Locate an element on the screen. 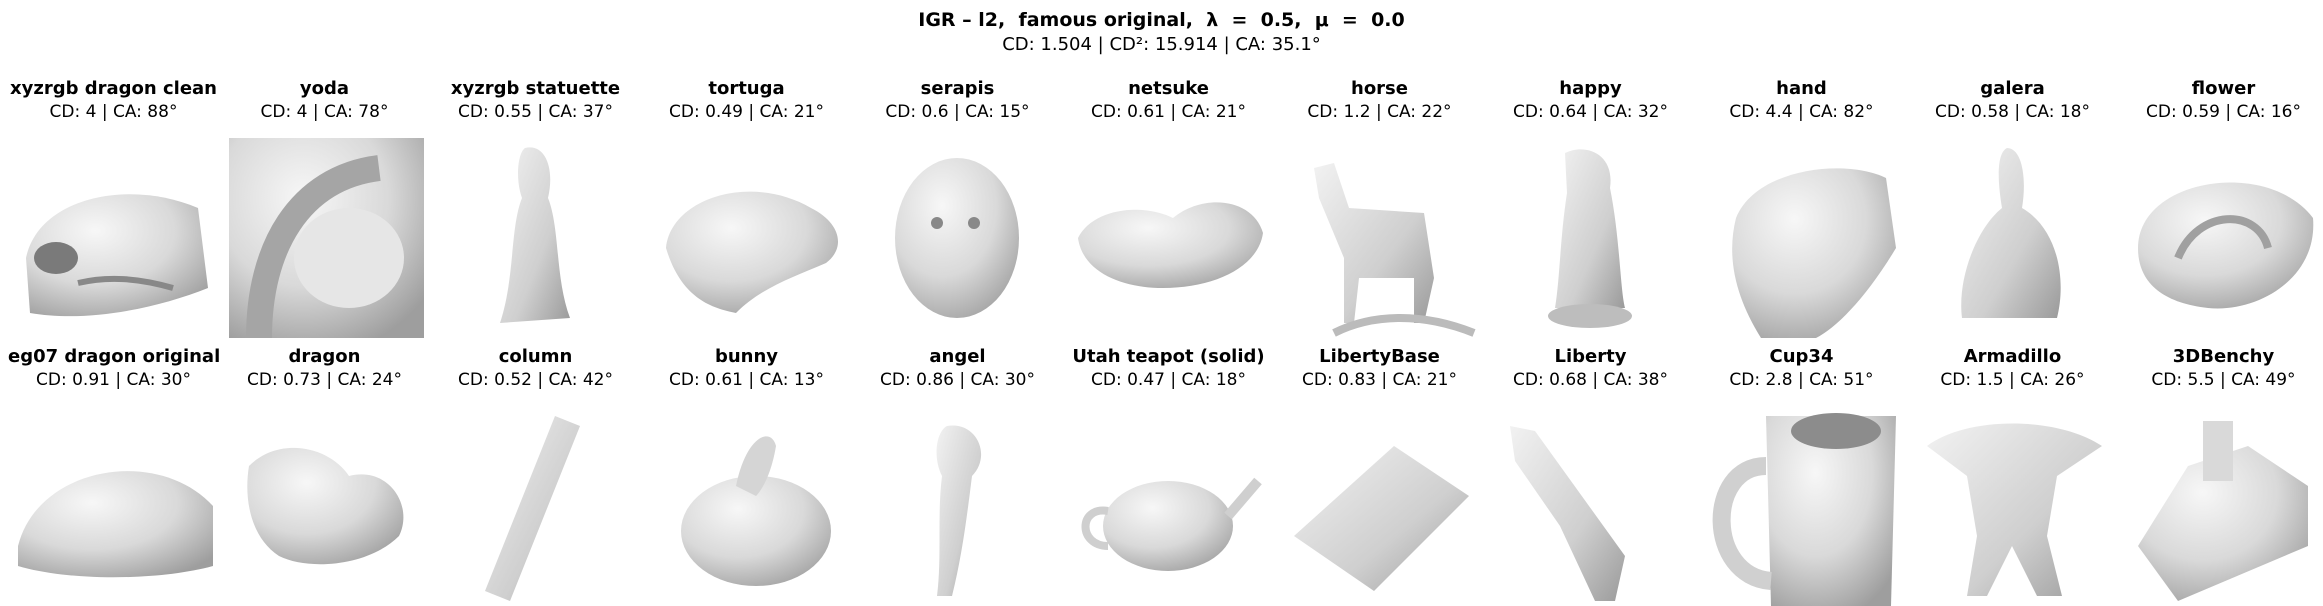  hand-blob-icon is located at coordinates (1801, 238).